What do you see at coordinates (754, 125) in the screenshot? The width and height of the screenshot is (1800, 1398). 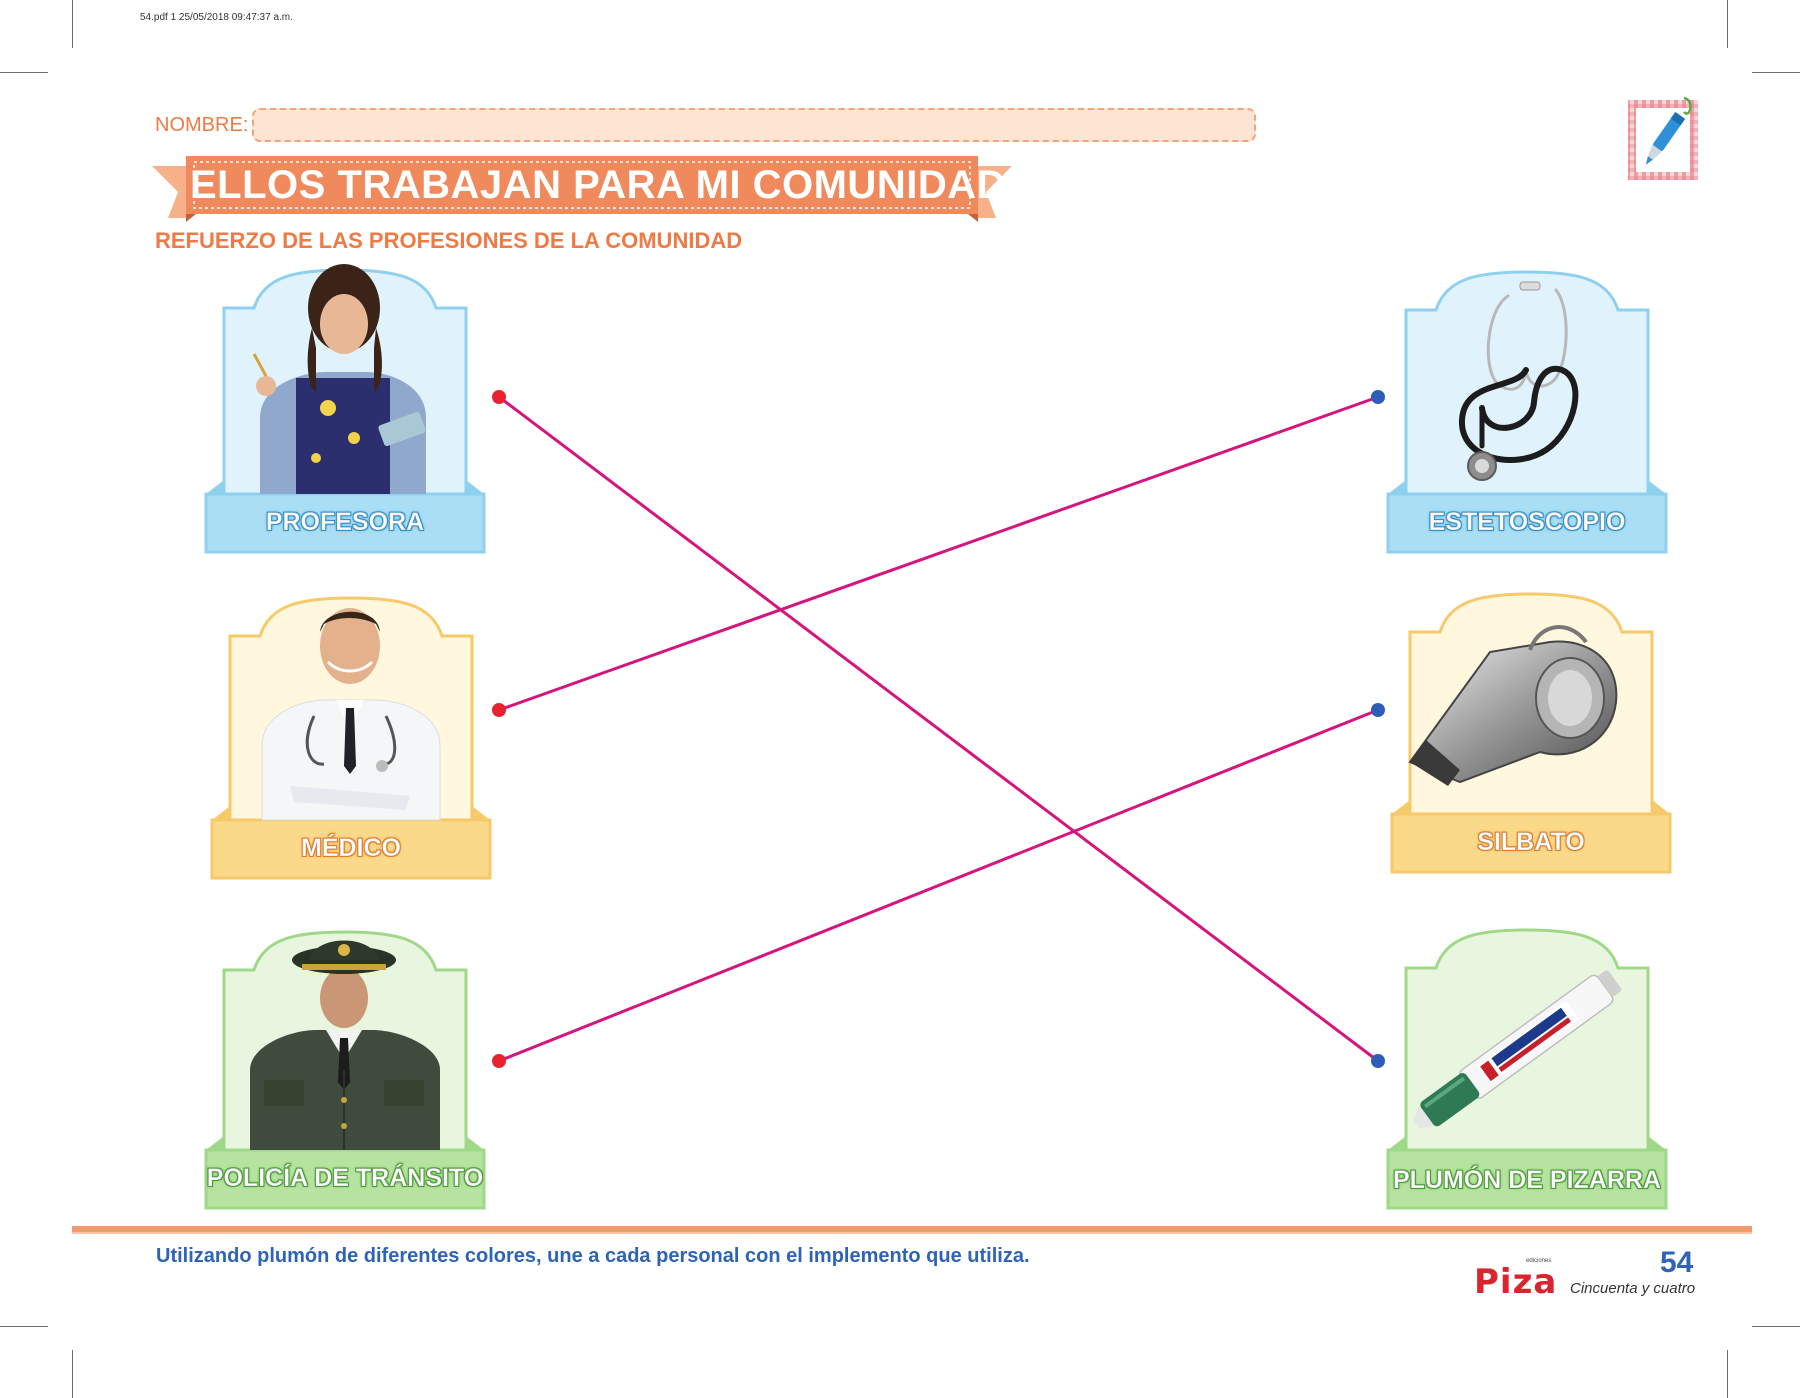 I see `nombre-field` at bounding box center [754, 125].